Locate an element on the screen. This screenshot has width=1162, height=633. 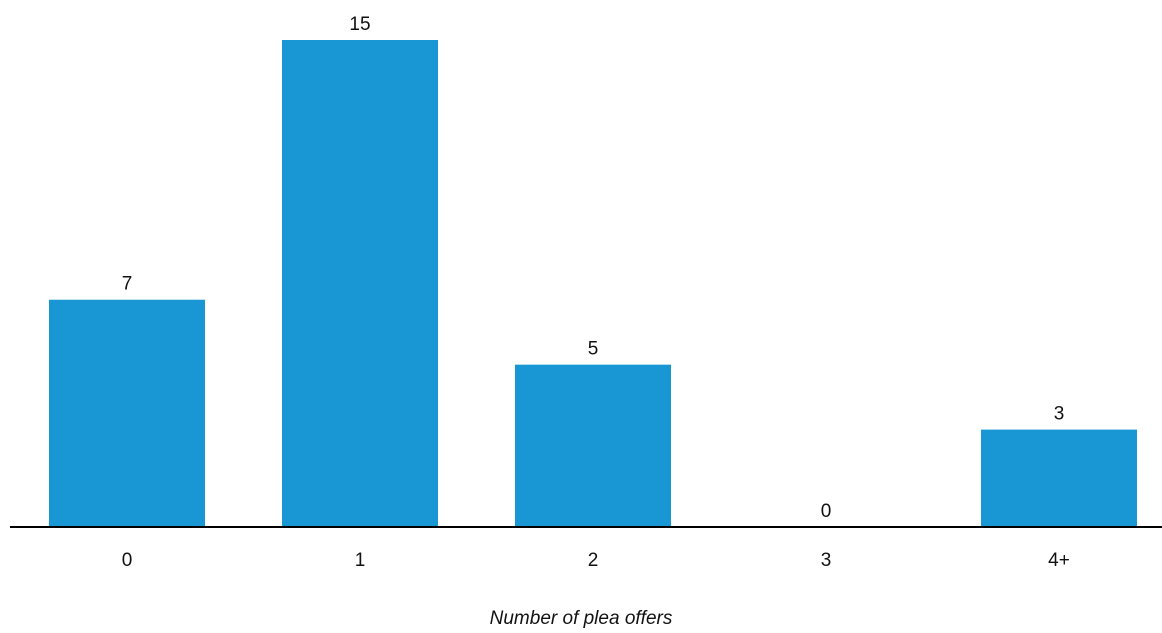
x-tick-label-3: 3 is located at coordinates (826, 560).